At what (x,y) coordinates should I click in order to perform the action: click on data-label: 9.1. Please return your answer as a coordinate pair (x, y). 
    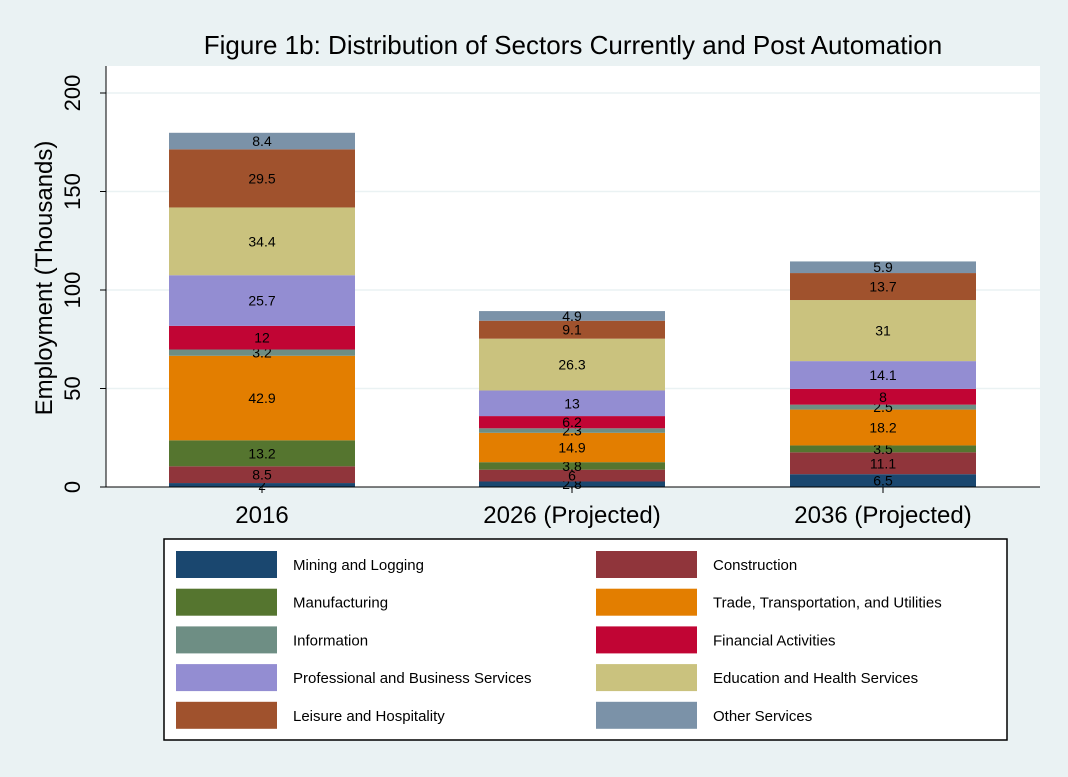
    Looking at the image, I should click on (572, 330).